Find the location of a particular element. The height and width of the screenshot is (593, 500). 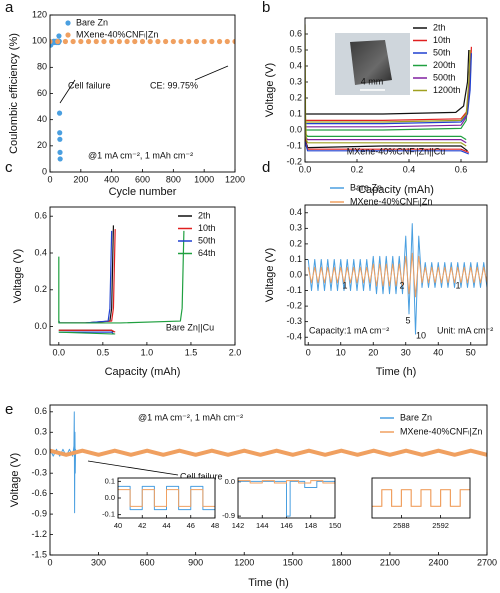

x-tick-label: 10 is located at coordinates (341, 352).